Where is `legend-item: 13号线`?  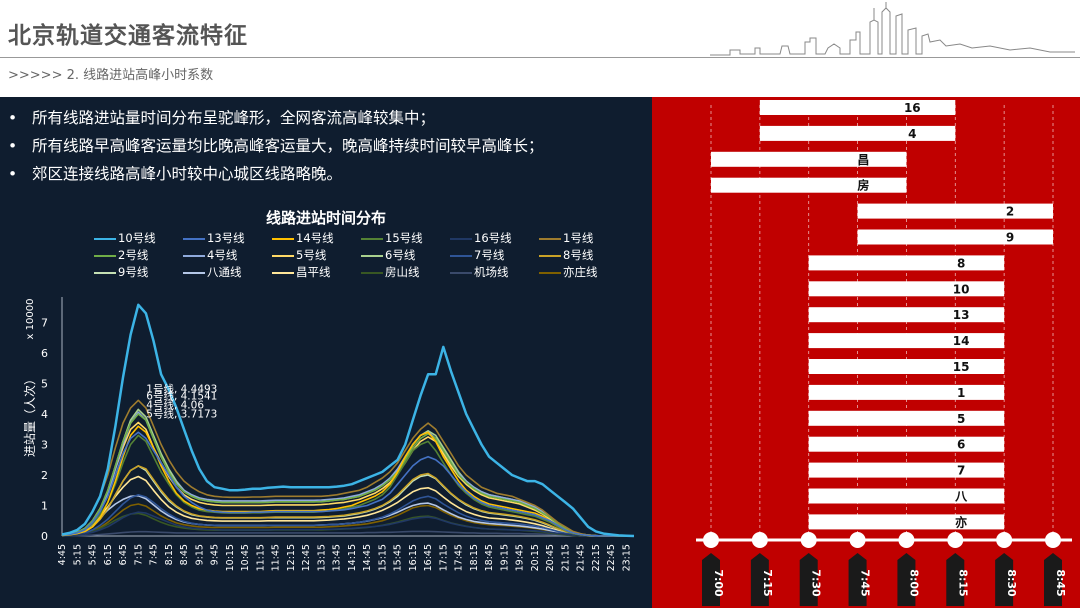 legend-item: 13号线 is located at coordinates (214, 238).